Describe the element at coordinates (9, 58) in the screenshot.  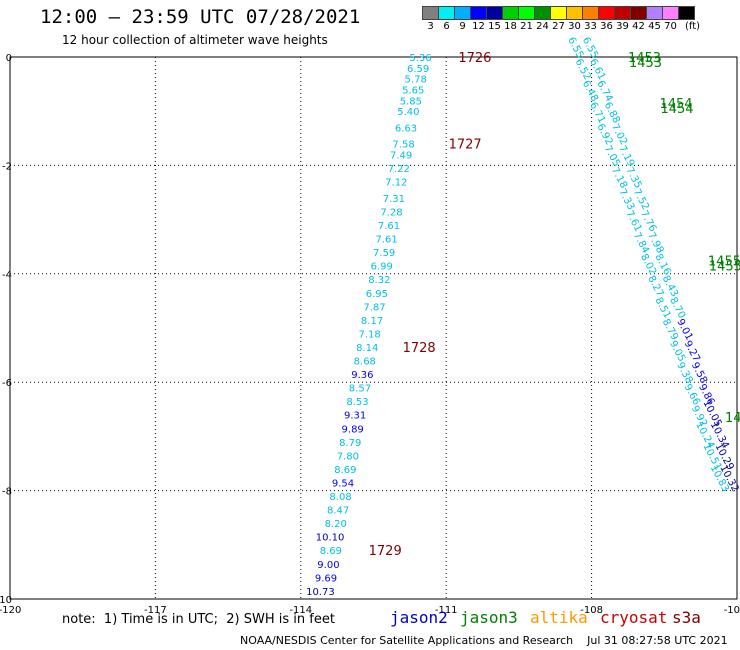
I see `y-tick-label: 0` at that location.